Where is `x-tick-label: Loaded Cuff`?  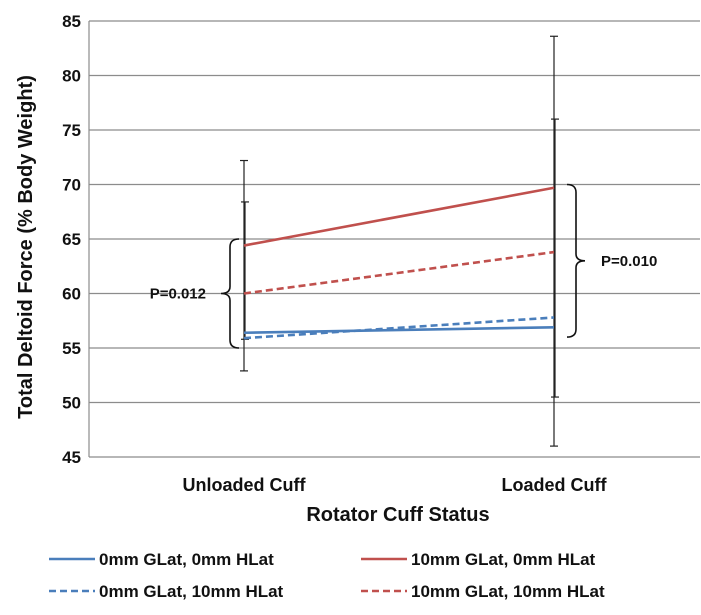
x-tick-label: Loaded Cuff is located at coordinates (555, 485).